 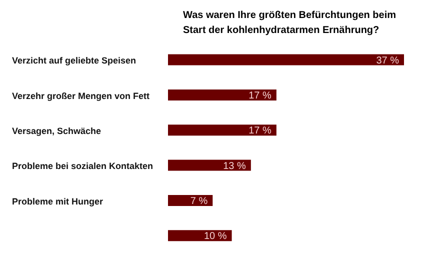 What do you see at coordinates (58, 201) in the screenshot?
I see `y-tick-label: Probleme mit Hunger` at bounding box center [58, 201].